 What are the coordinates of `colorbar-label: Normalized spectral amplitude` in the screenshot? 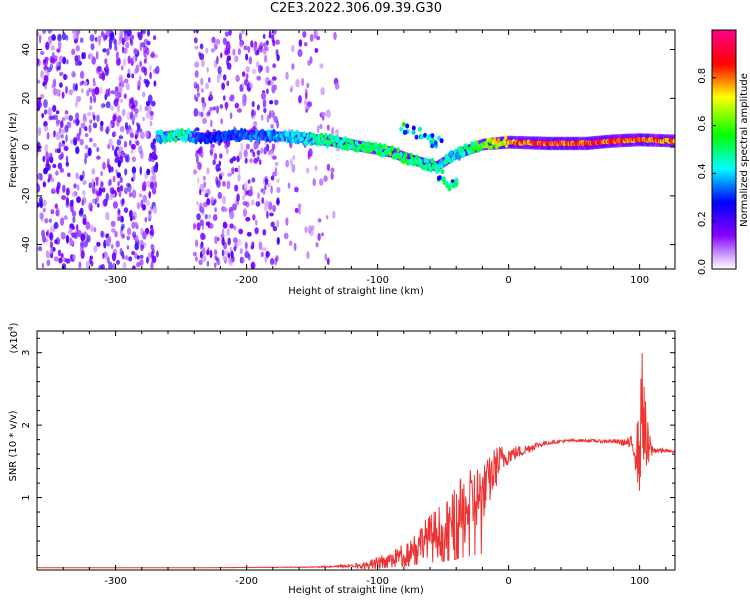 It's located at (744, 150).